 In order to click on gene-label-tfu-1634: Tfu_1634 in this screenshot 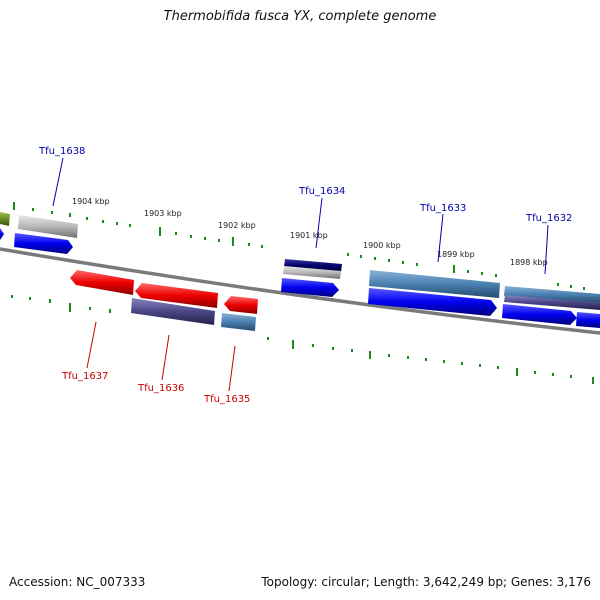, I will do `click(321, 191)`.